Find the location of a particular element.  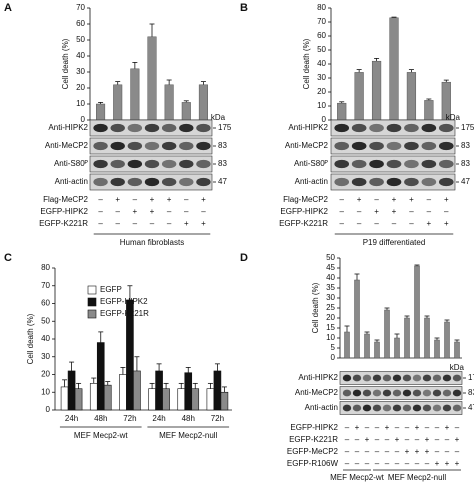

kda-value: 47 is located at coordinates (222, 181).